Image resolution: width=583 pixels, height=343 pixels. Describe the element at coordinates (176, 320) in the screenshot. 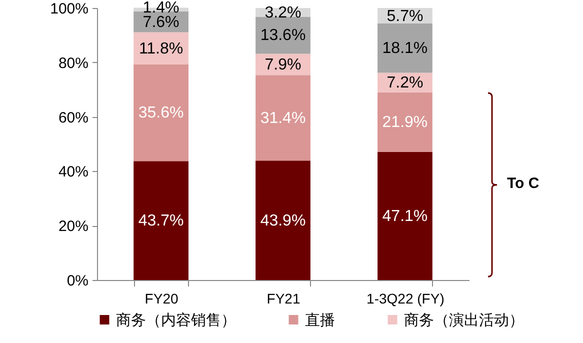

I see `legend-label: 商务（内容销售）` at that location.